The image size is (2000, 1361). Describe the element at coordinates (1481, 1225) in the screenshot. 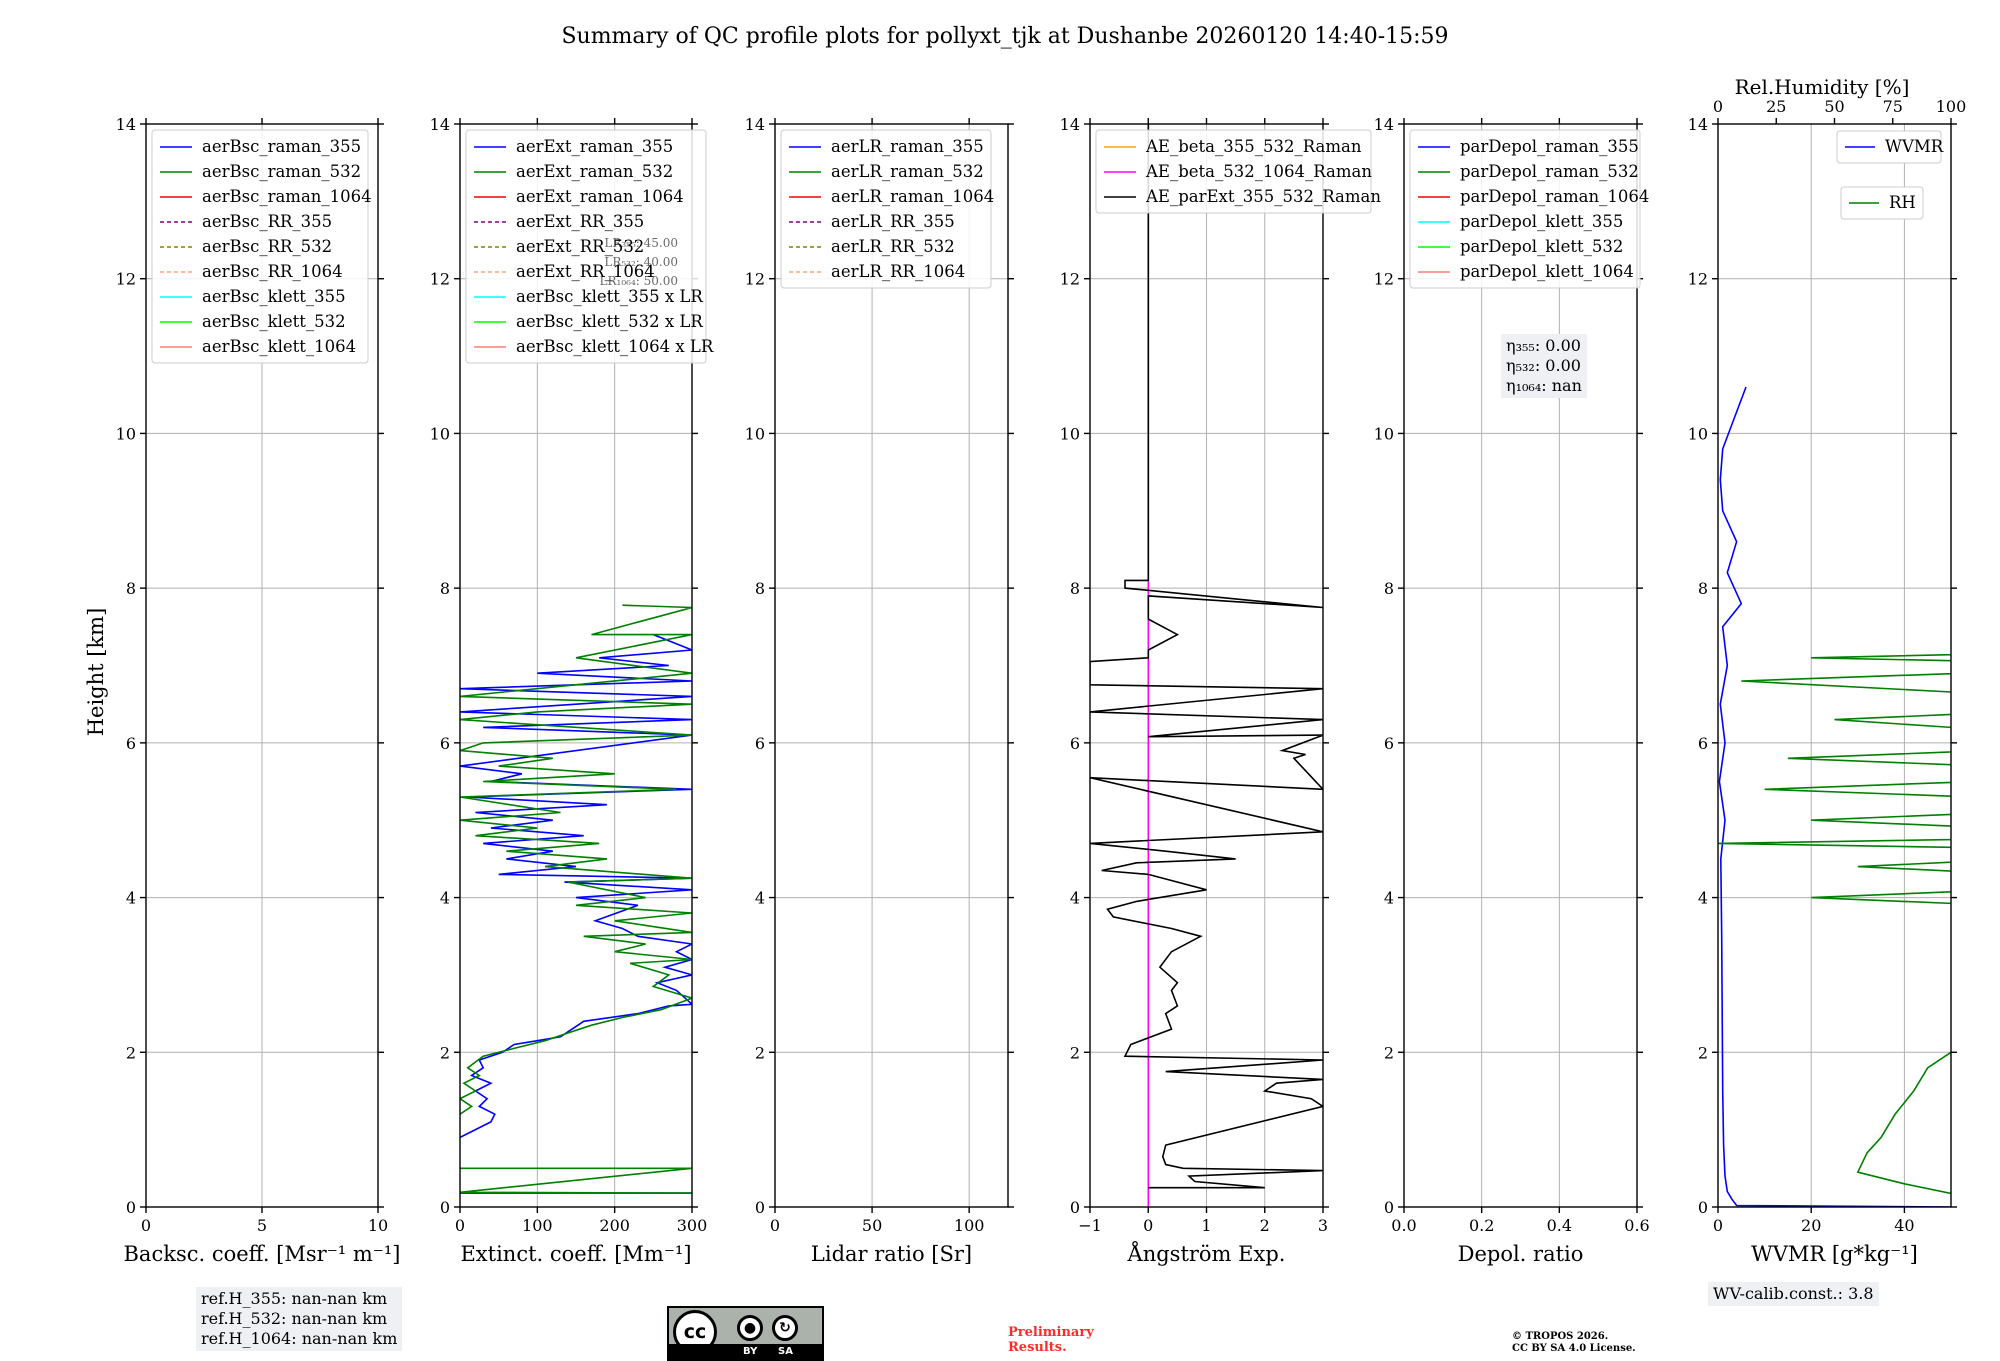

I see `x-tick-label: 0.2` at that location.